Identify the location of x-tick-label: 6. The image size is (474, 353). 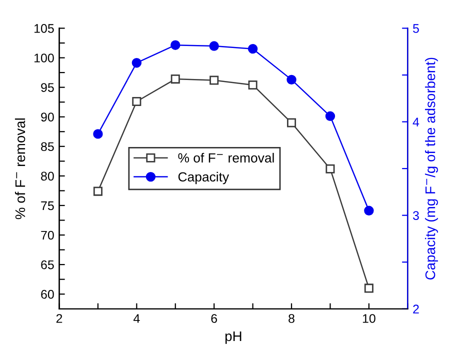
(214, 318).